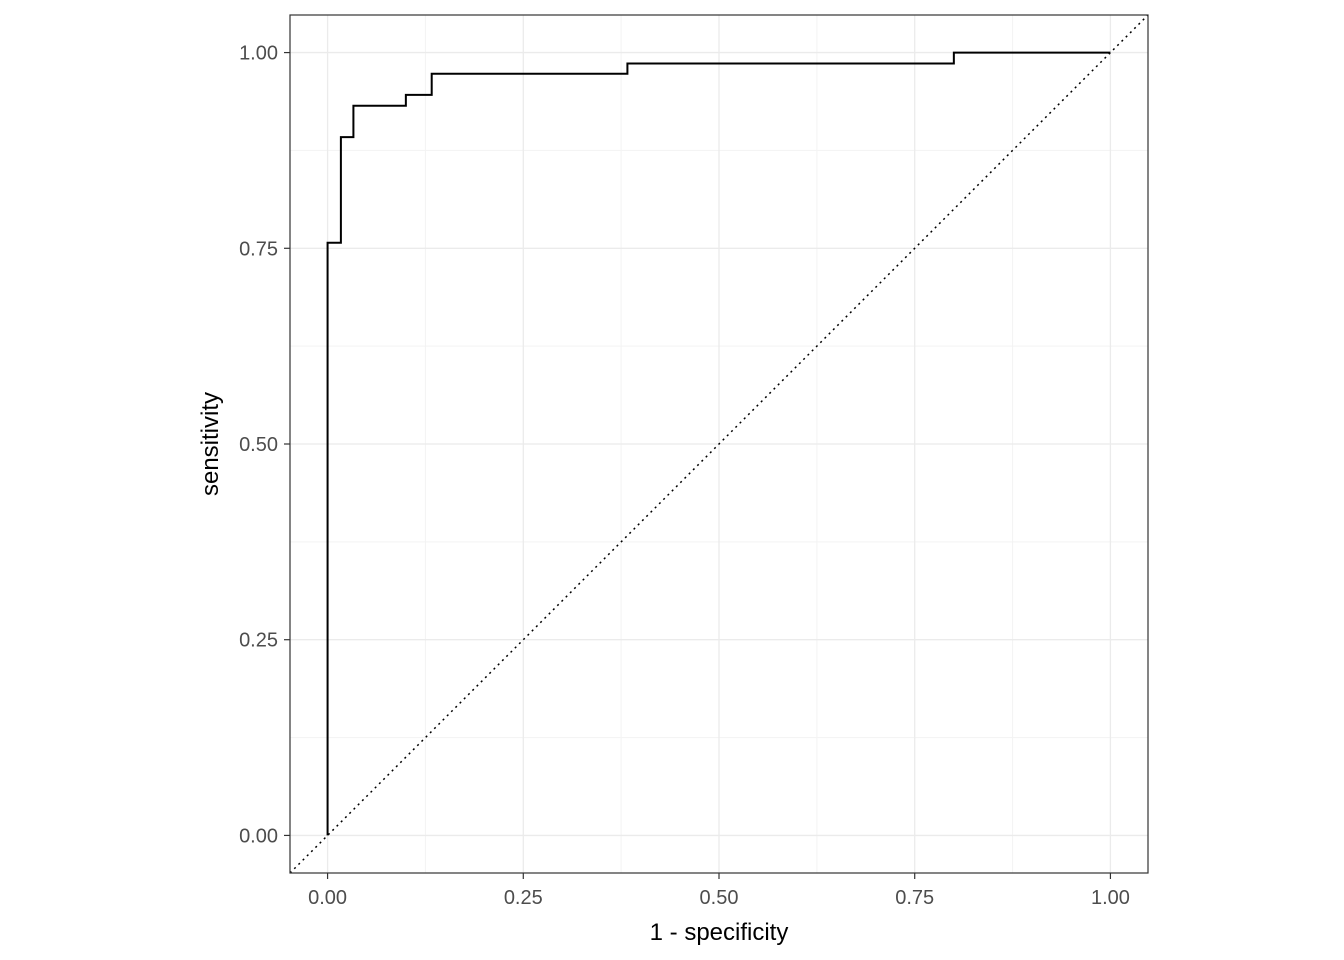  I want to click on x-axis-title: 1 - specificity, so click(719, 932).